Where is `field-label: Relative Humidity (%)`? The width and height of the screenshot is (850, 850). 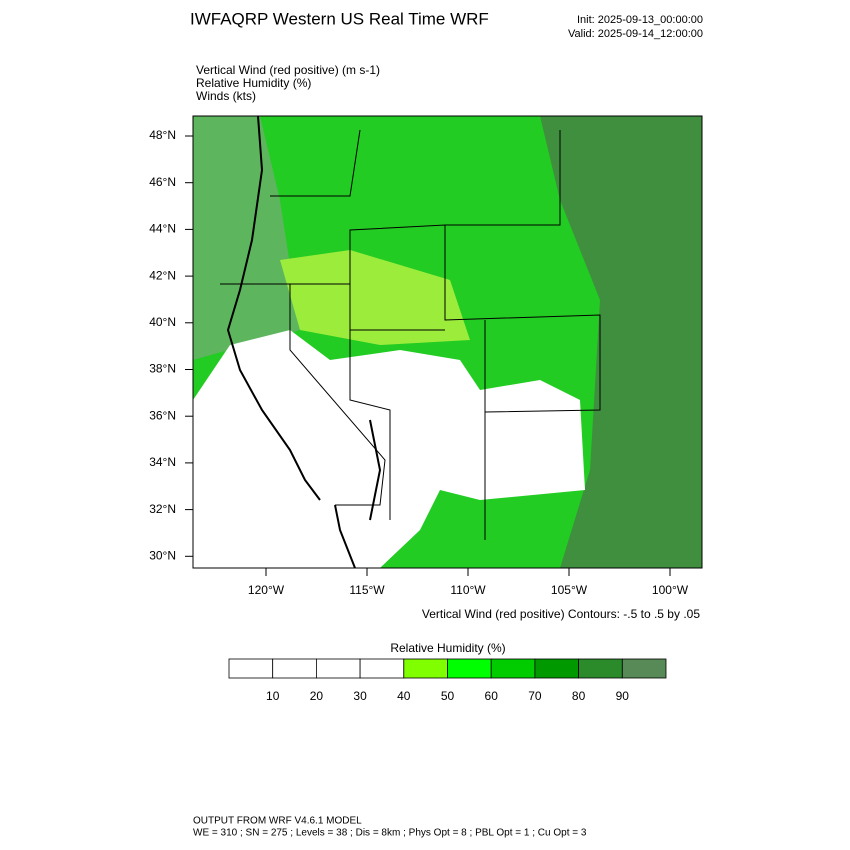 field-label: Relative Humidity (%) is located at coordinates (253, 83).